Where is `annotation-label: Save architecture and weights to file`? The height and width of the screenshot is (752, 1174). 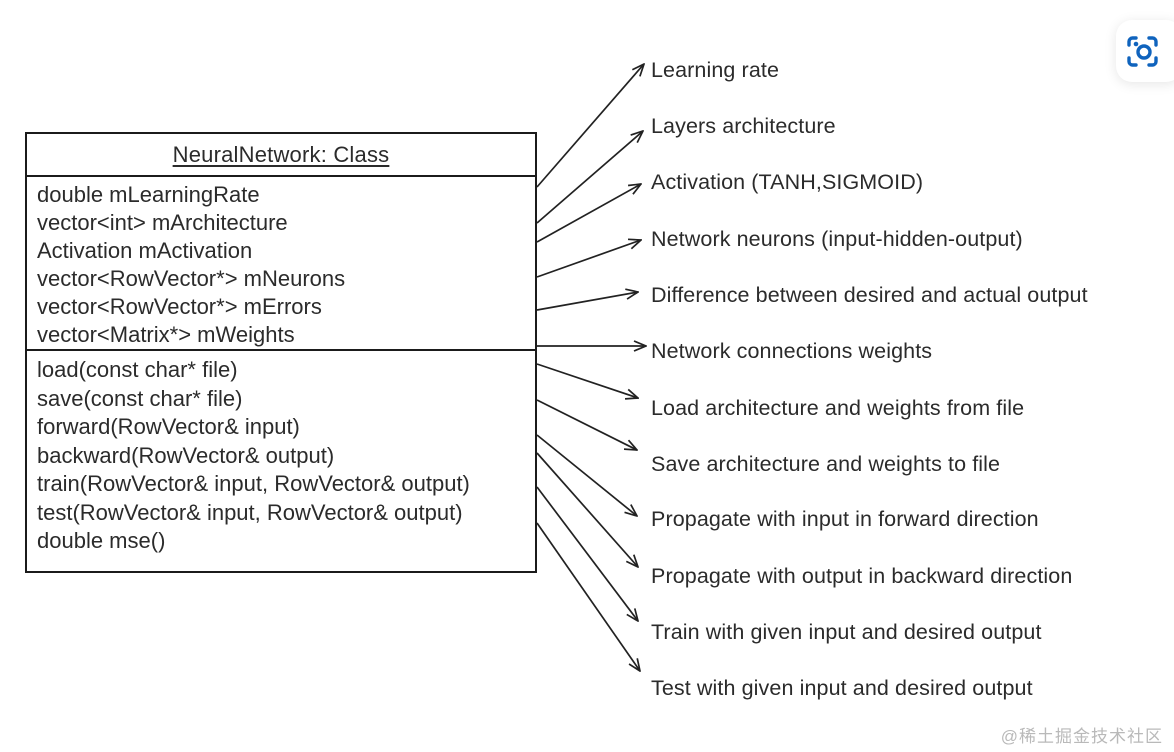
annotation-label: Save architecture and weights to file is located at coordinates (826, 464).